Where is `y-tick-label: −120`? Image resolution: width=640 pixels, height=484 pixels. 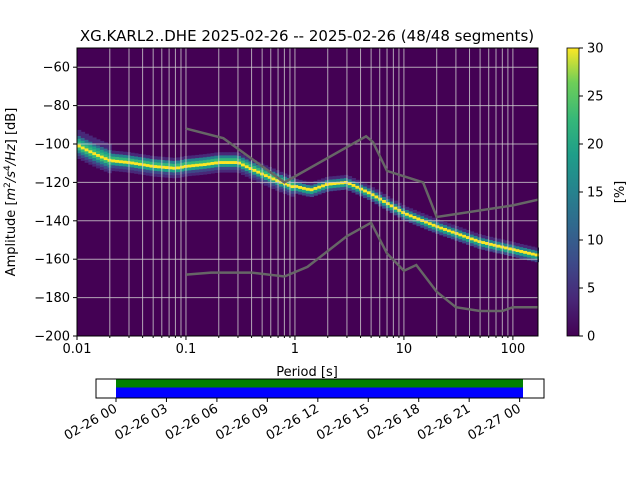 y-tick-label: −120 is located at coordinates (52, 183).